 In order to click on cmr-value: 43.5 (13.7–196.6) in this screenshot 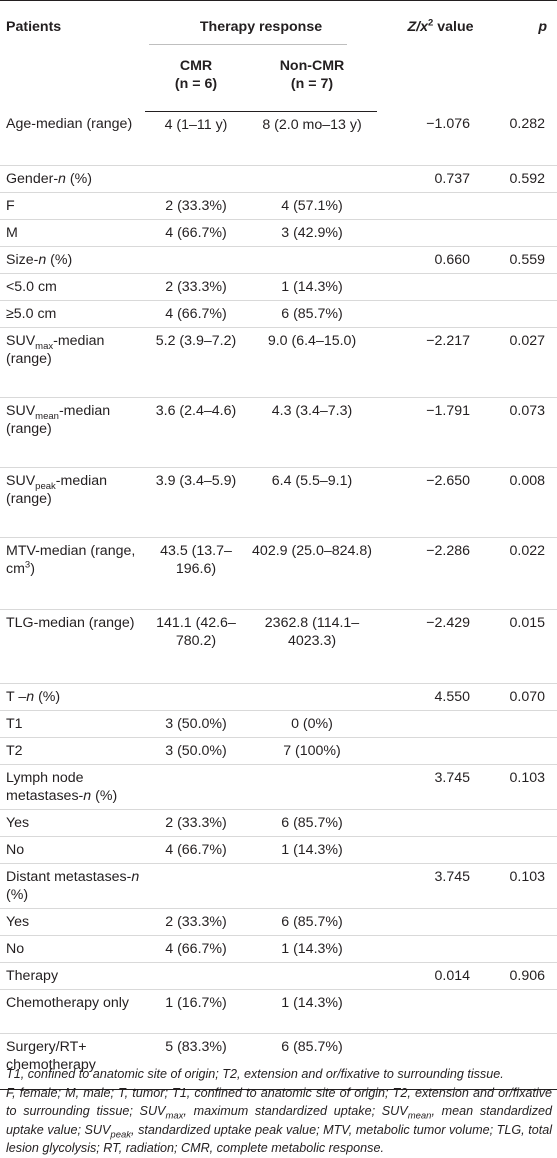, I will do `click(196, 559)`.